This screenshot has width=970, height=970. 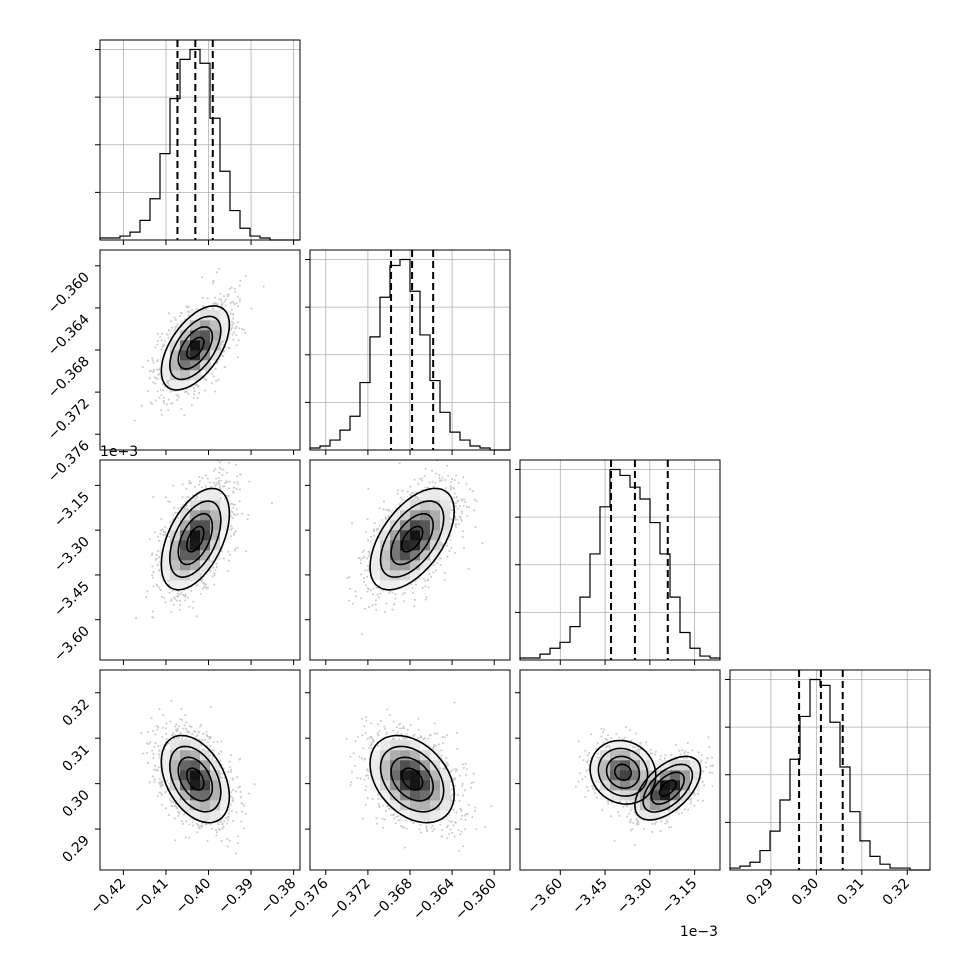 I want to click on y-tick-label: −0.364, so click(x=69, y=335).